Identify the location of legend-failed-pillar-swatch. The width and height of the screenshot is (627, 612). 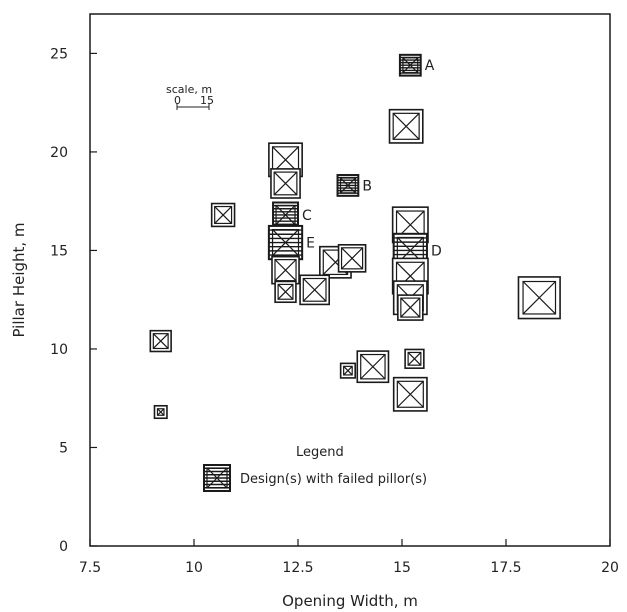
(217, 478).